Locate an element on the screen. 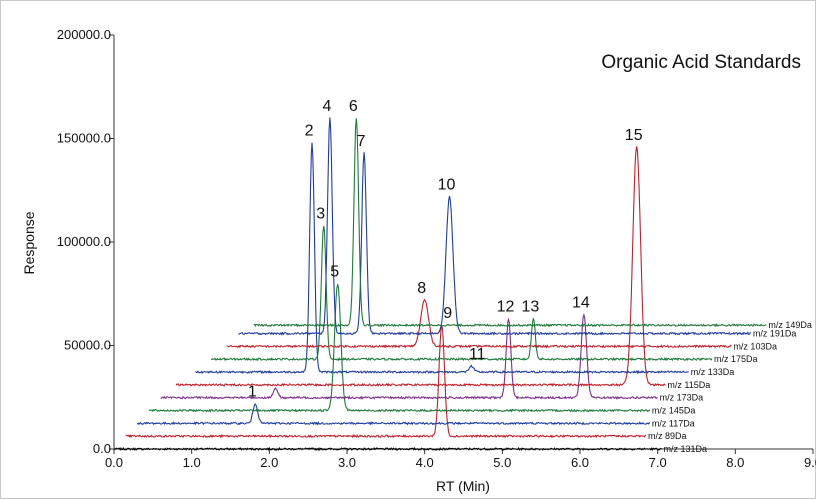 The height and width of the screenshot is (500, 816). x-tick-label: 7.0 is located at coordinates (658, 462).